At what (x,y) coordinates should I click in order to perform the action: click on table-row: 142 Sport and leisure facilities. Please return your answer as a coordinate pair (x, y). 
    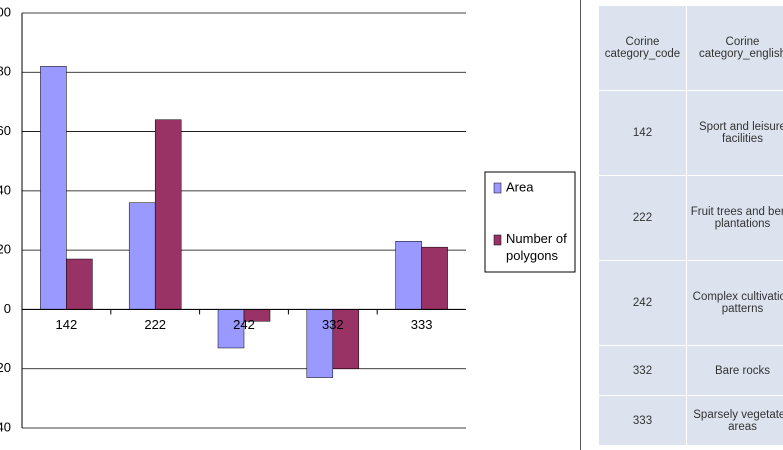
    Looking at the image, I should click on (690, 133).